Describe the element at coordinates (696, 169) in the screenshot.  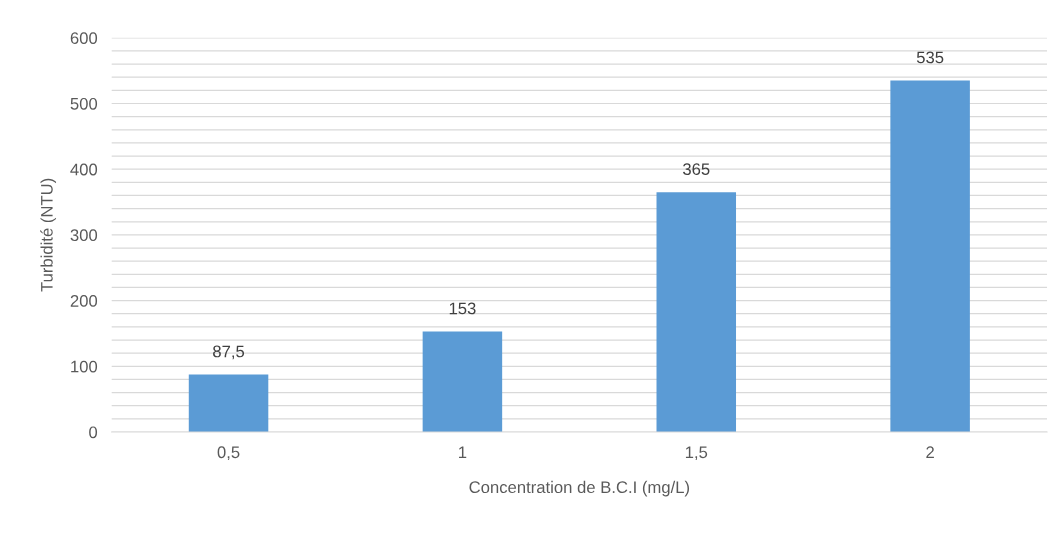
I see `data-label: 365` at that location.